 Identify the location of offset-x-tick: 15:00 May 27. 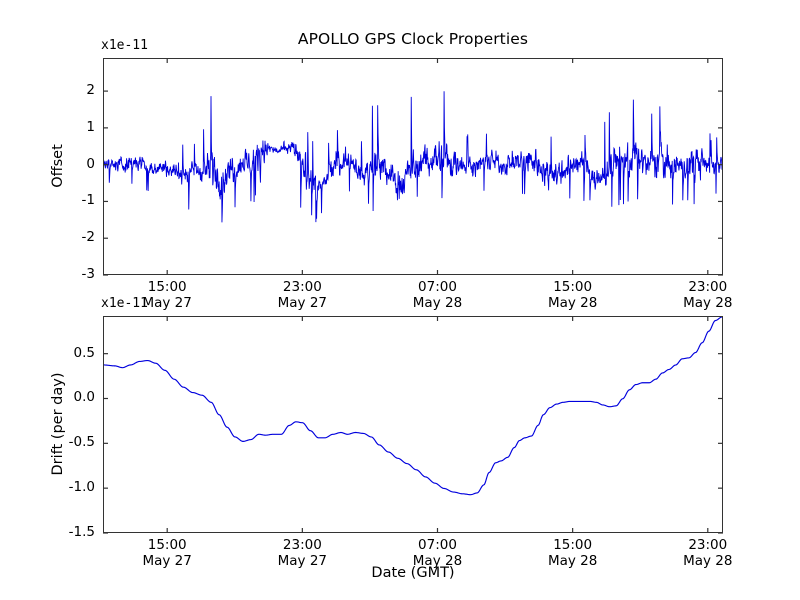
(167, 295).